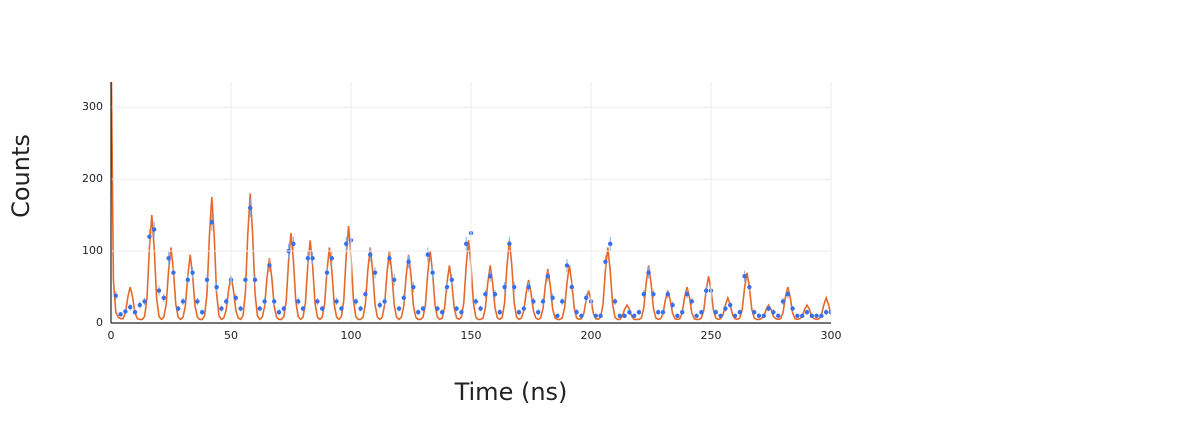 This screenshot has width=1200, height=426. What do you see at coordinates (92, 178) in the screenshot?
I see `y-tick-label: 200` at bounding box center [92, 178].